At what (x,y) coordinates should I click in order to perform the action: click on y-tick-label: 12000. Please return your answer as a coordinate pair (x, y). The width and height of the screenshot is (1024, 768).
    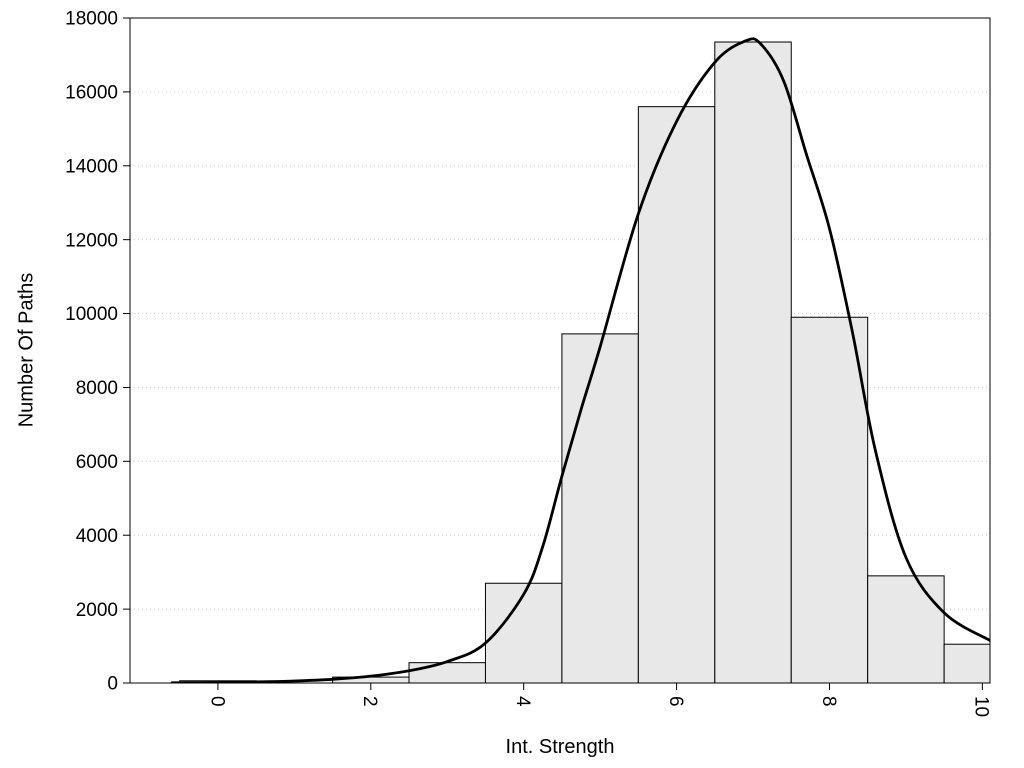
    Looking at the image, I should click on (91, 240).